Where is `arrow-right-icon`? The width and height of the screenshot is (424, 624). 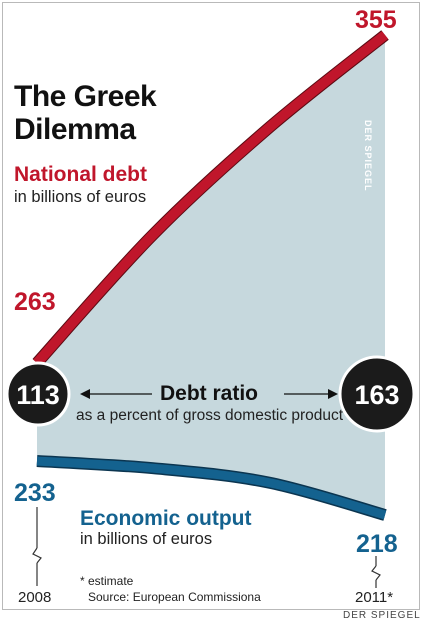
arrow-right-icon is located at coordinates (333, 394).